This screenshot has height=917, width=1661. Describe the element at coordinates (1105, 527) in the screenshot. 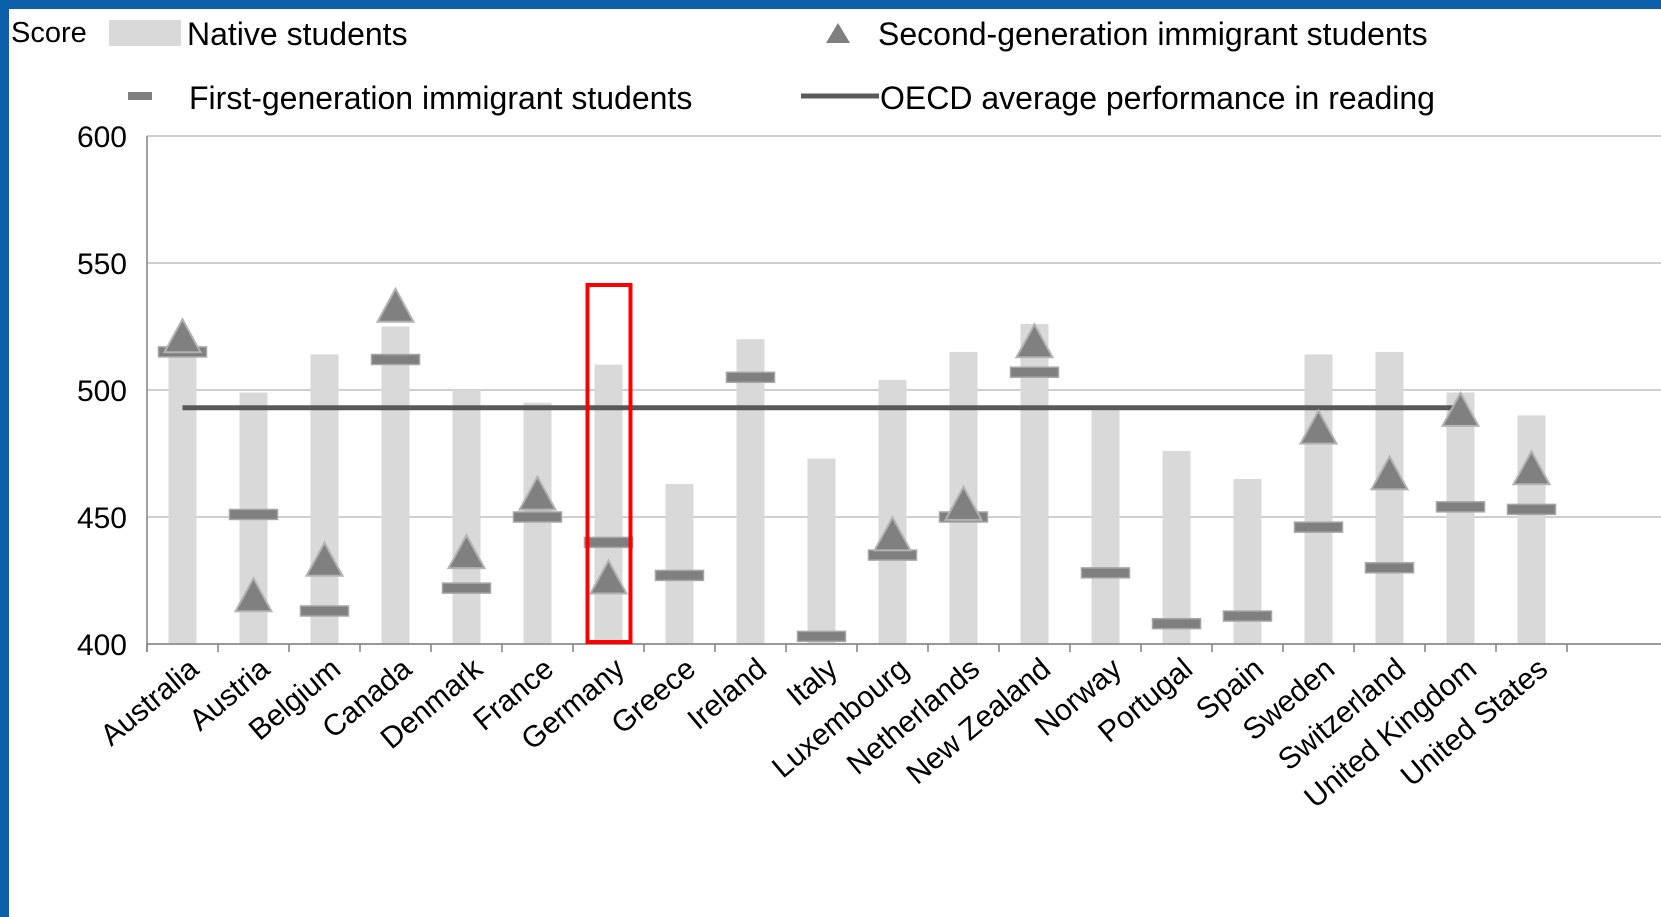

I see `bar-native-norway` at that location.